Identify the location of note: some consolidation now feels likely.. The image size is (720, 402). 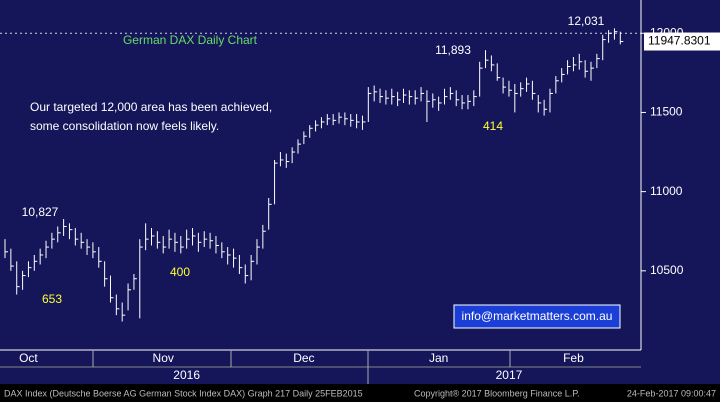
(124, 126).